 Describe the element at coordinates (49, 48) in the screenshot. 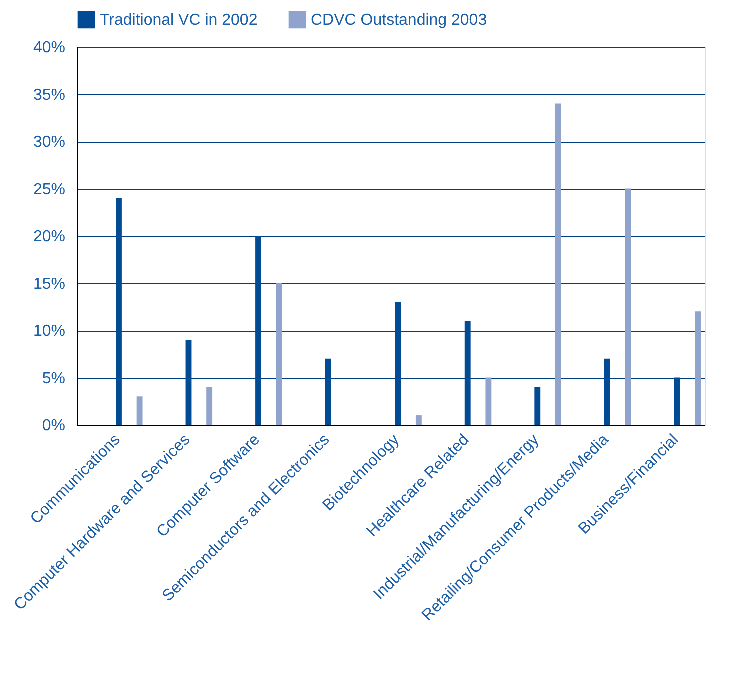

I see `y-tick-label: 40%` at that location.